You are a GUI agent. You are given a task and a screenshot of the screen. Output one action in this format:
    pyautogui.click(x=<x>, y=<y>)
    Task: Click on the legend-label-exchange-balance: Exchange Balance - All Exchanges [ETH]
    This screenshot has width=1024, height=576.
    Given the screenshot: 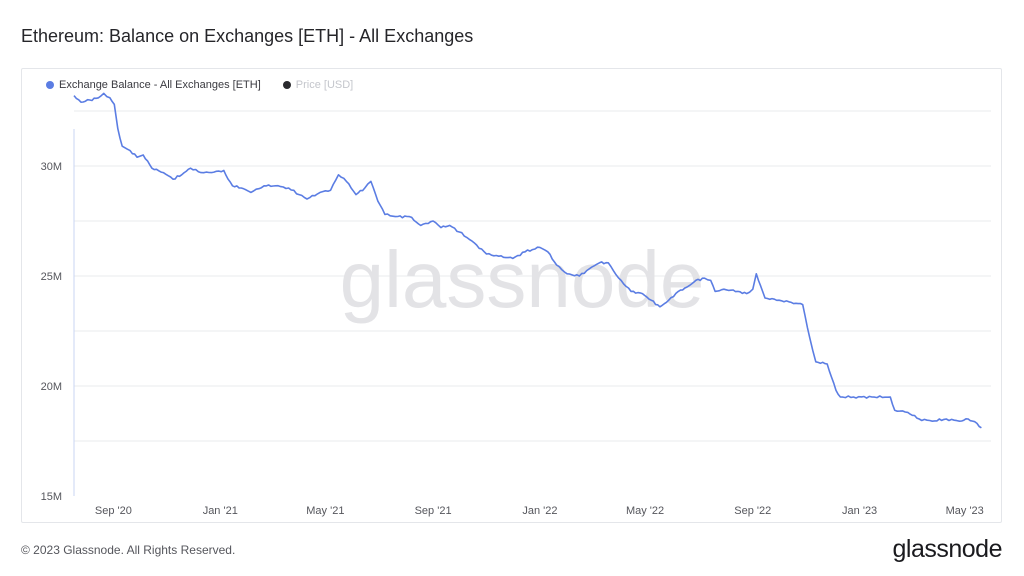 What is the action you would take?
    pyautogui.click(x=160, y=85)
    